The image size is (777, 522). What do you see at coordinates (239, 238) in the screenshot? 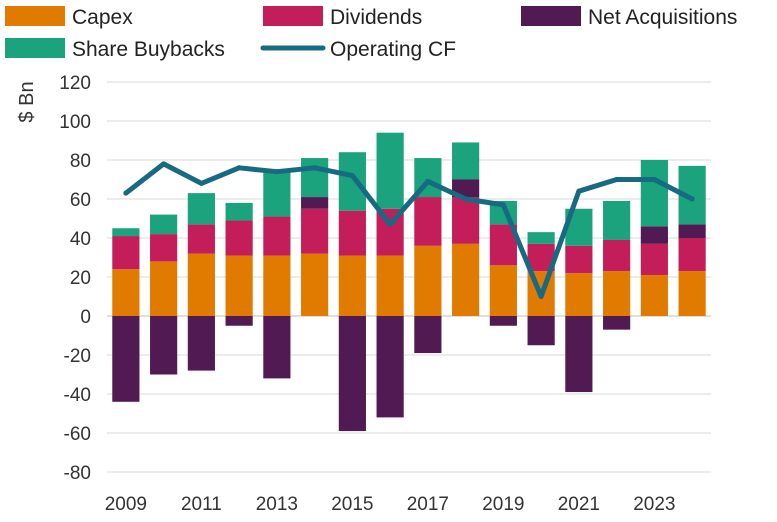
I see `bar-dividends-2012` at bounding box center [239, 238].